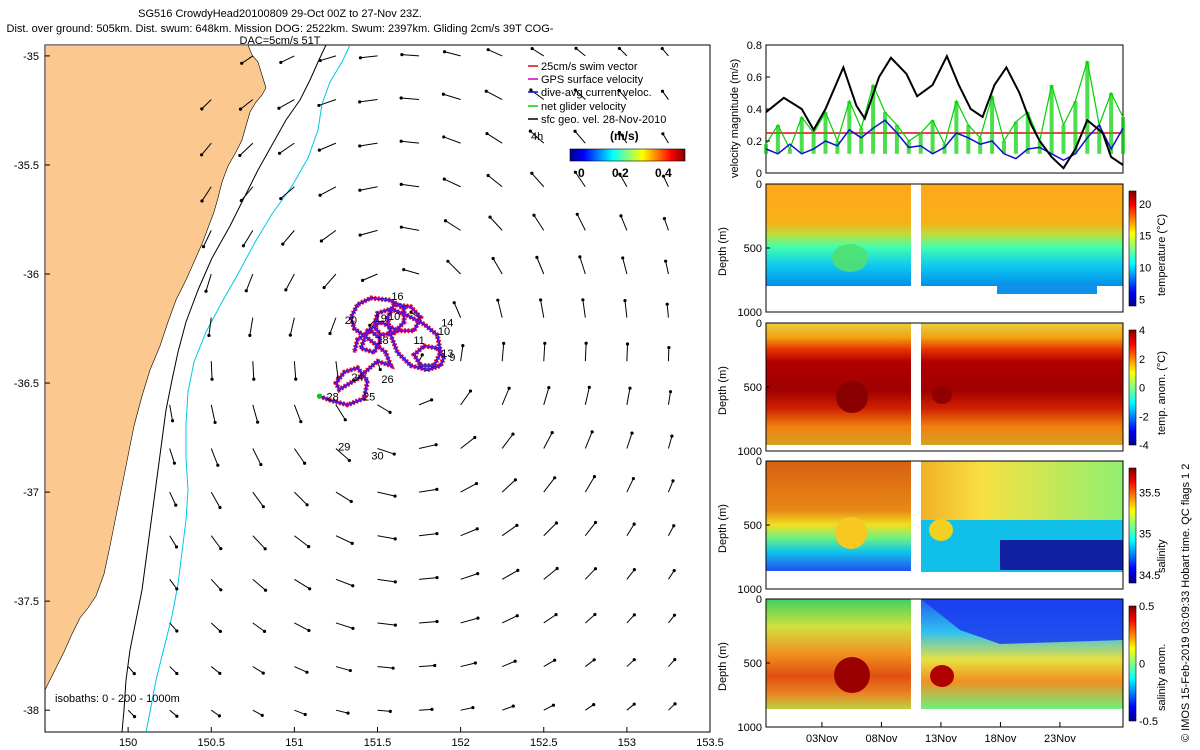  What do you see at coordinates (378, 743) in the screenshot?
I see `x-tick-label: 151.5` at bounding box center [378, 743].